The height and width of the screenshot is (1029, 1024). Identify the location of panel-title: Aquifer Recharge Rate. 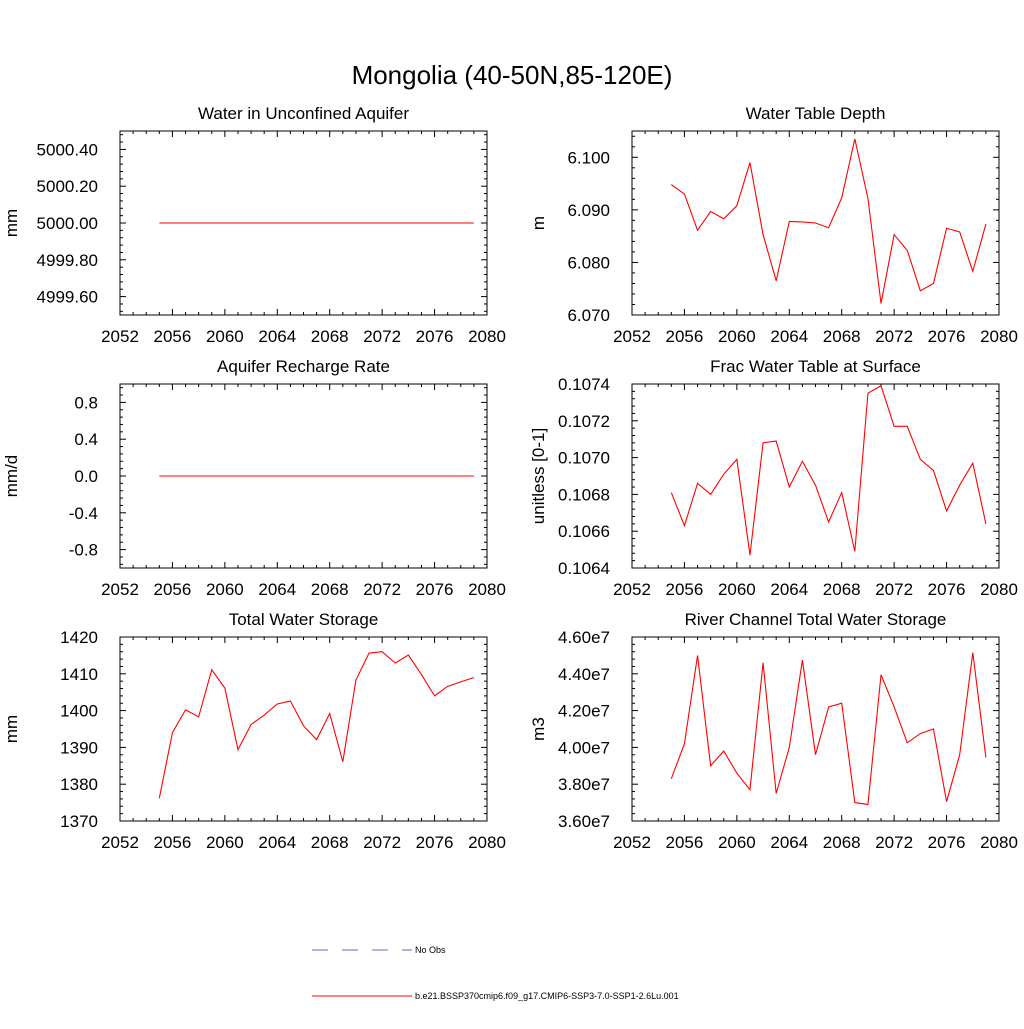
(303, 366).